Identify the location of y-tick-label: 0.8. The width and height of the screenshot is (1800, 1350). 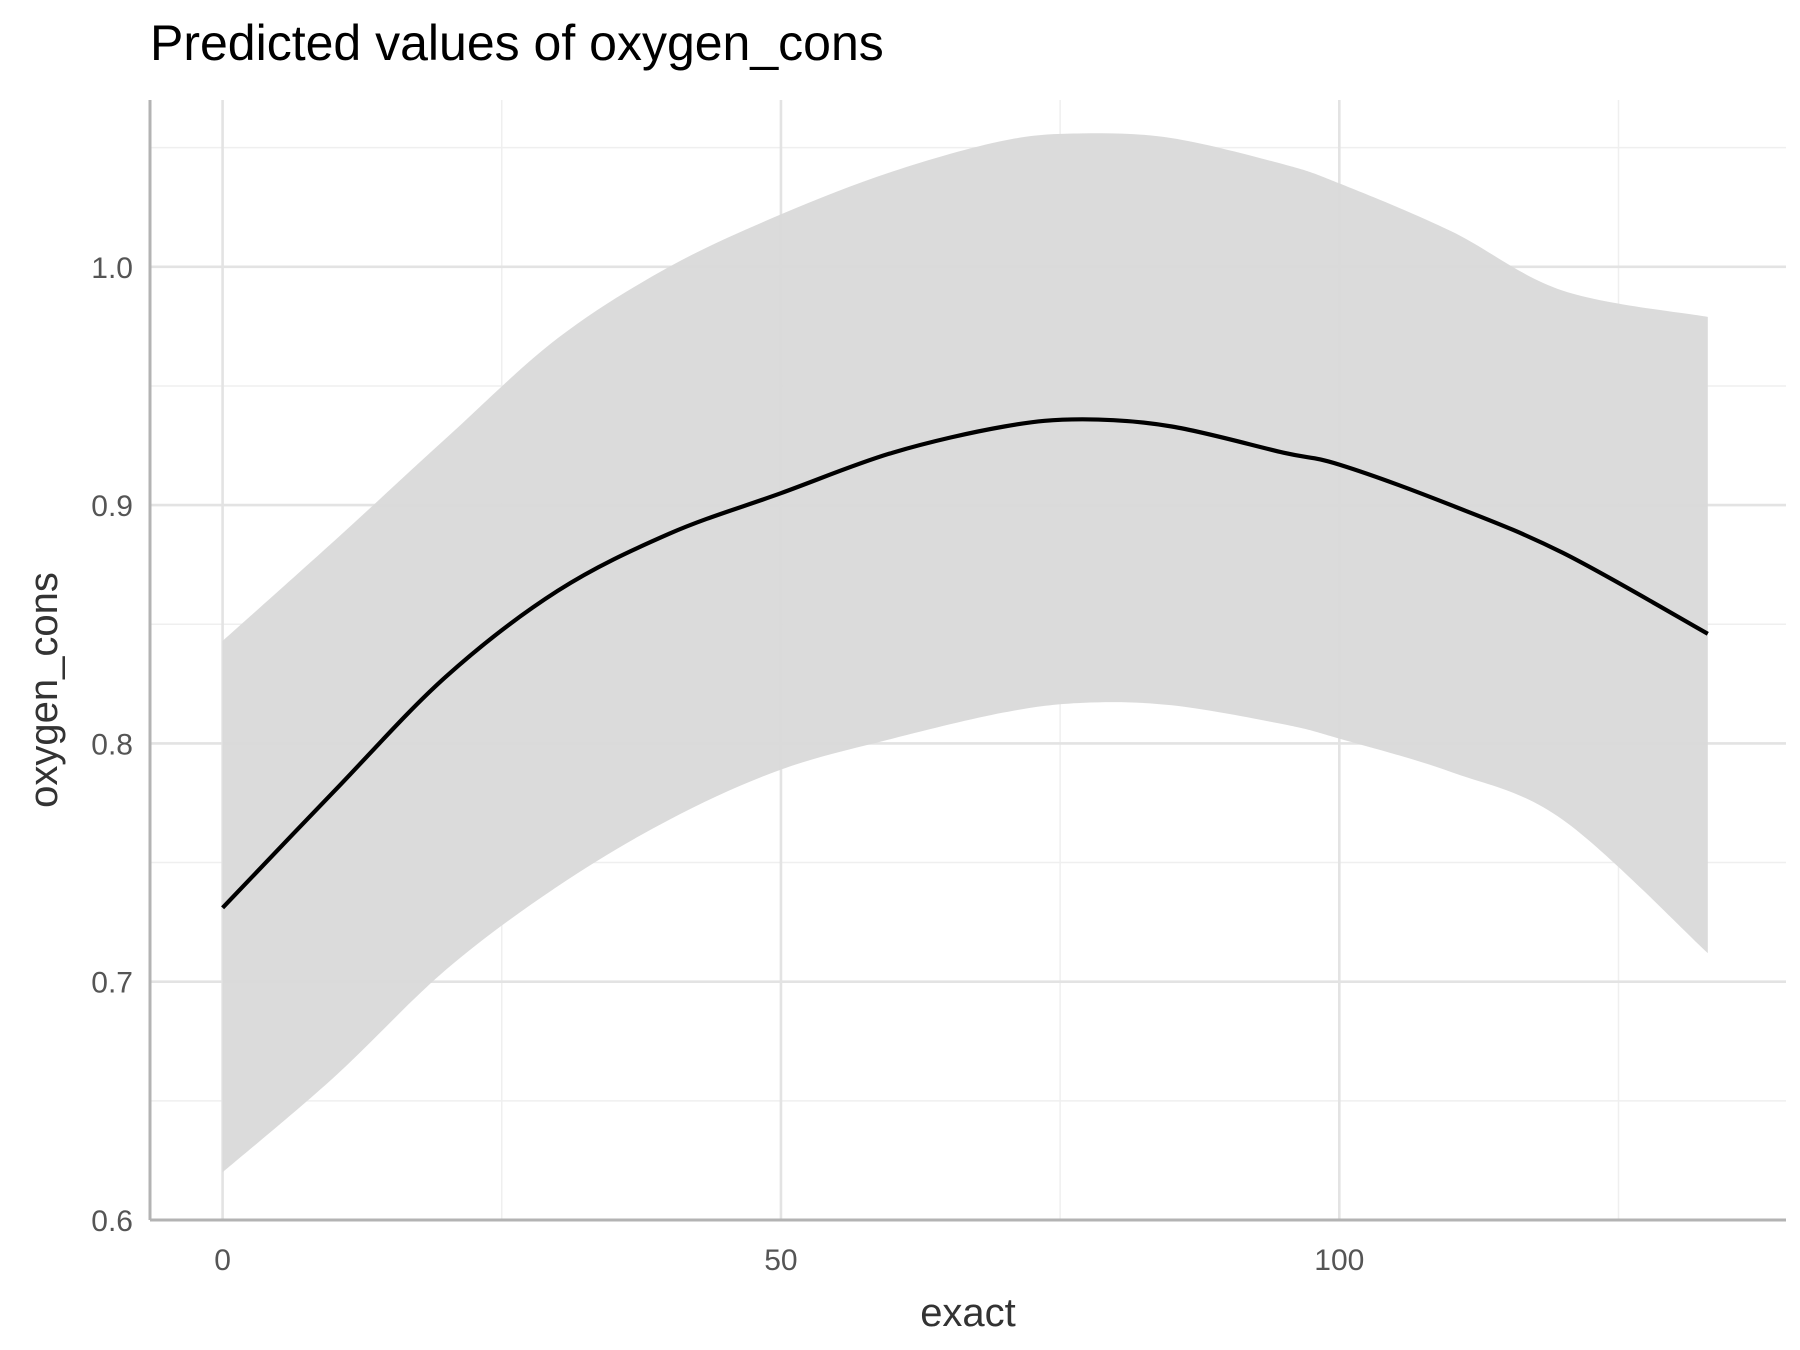
(112, 744).